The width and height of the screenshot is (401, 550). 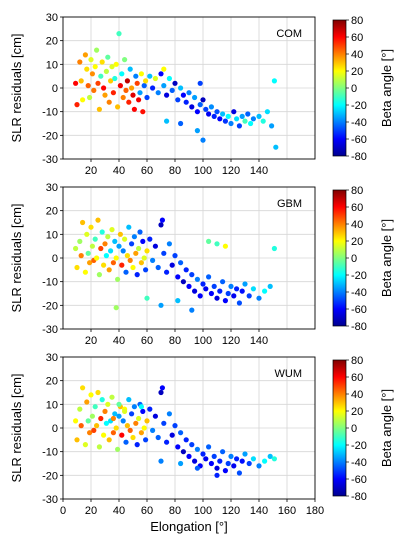 What do you see at coordinates (203, 341) in the screenshot?
I see `x-tick-label: 100` at bounding box center [203, 341].